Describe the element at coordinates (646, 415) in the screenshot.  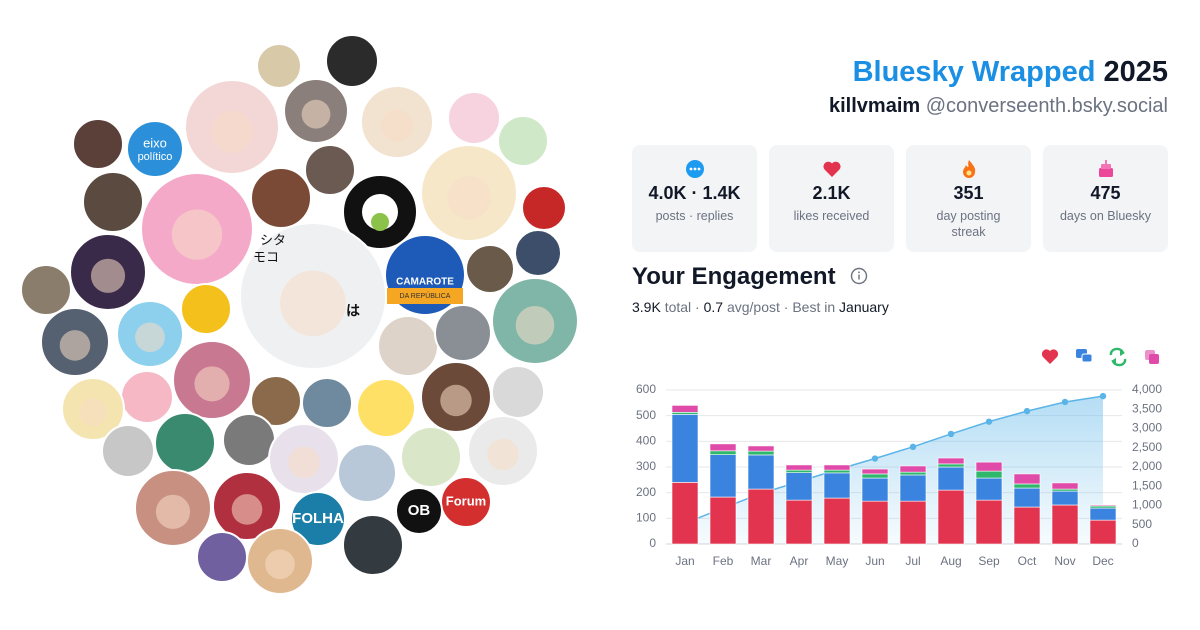
I see `y-tick-label: 500` at that location.